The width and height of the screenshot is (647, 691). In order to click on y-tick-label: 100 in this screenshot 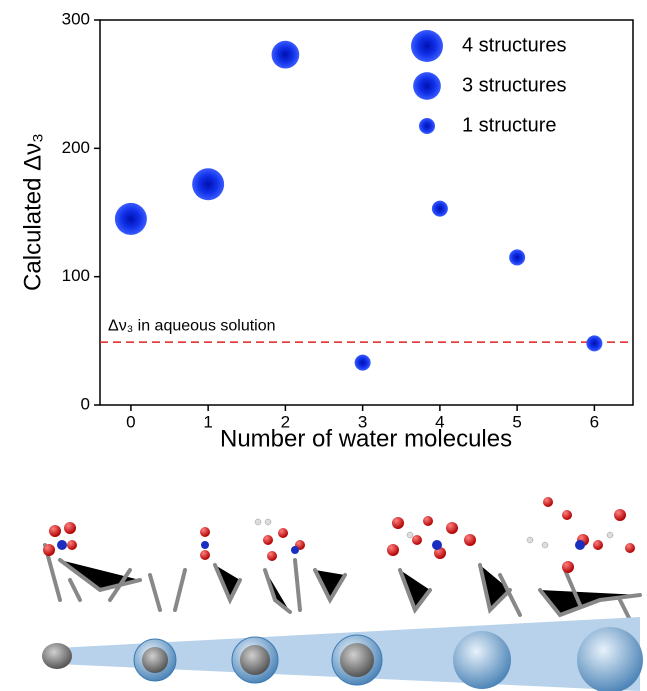, I will do `click(76, 275)`.